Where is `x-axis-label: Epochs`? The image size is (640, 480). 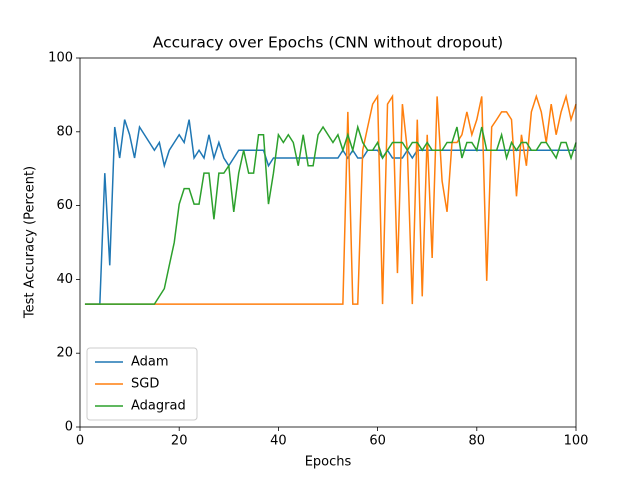 x-axis-label: Epochs is located at coordinates (328, 462).